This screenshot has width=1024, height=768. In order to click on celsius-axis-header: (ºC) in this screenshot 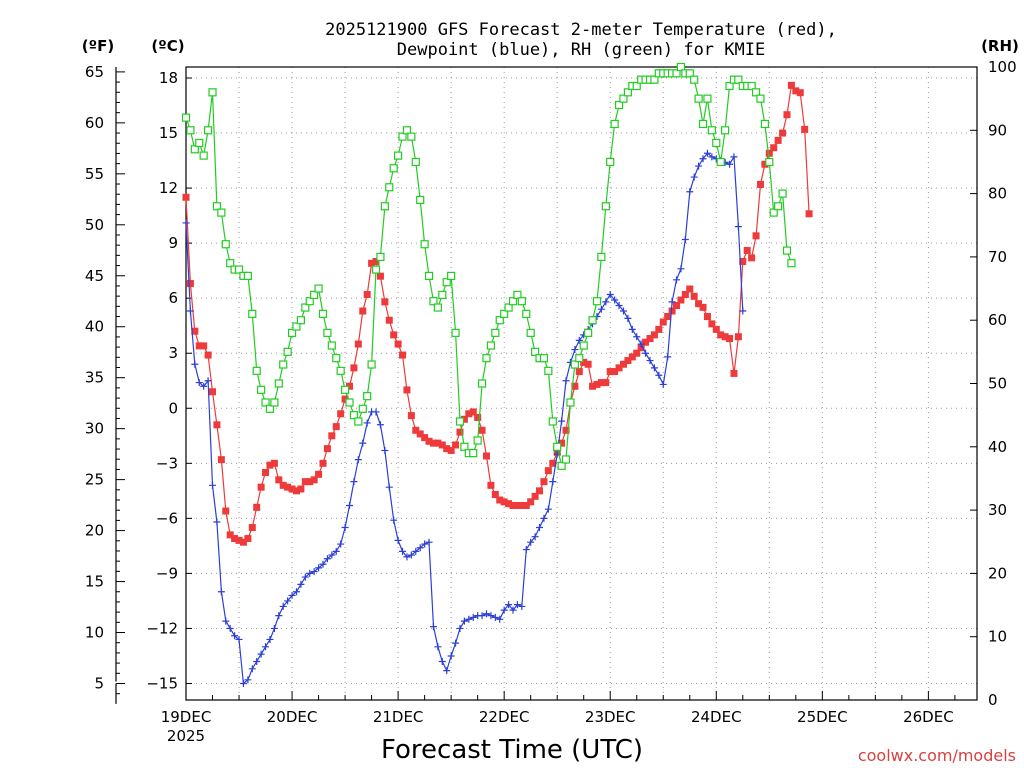, I will do `click(167, 46)`.